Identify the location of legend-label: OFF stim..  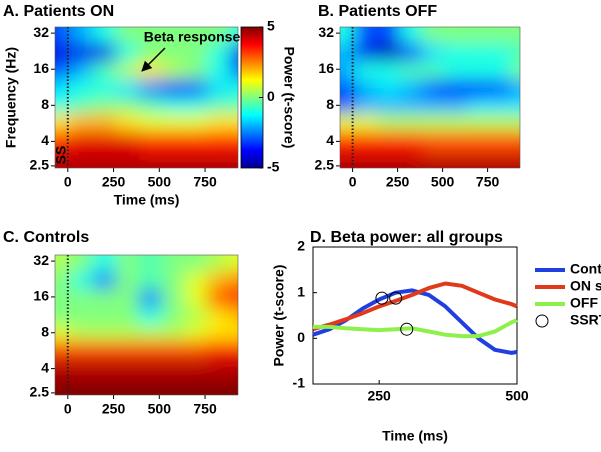
(585, 303).